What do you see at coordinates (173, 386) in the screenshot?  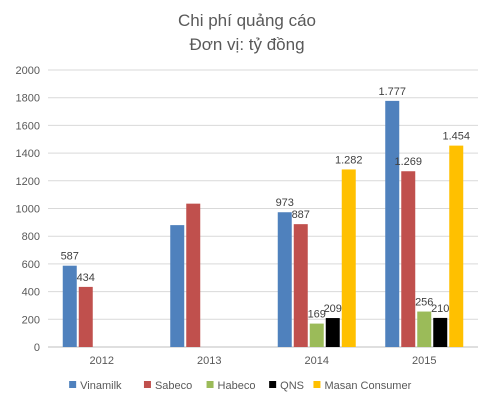 I see `legend-label: Sabeco` at bounding box center [173, 386].